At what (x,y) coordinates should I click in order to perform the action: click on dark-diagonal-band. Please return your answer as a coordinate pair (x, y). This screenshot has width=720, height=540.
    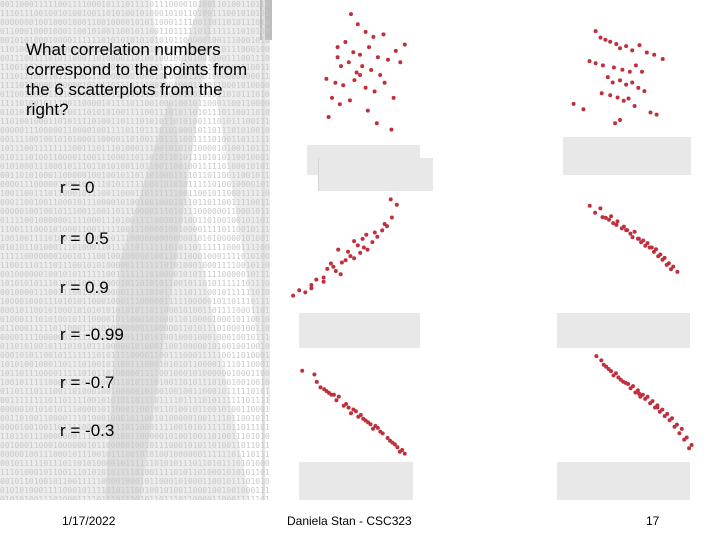
    Looking at the image, I should click on (160, 250).